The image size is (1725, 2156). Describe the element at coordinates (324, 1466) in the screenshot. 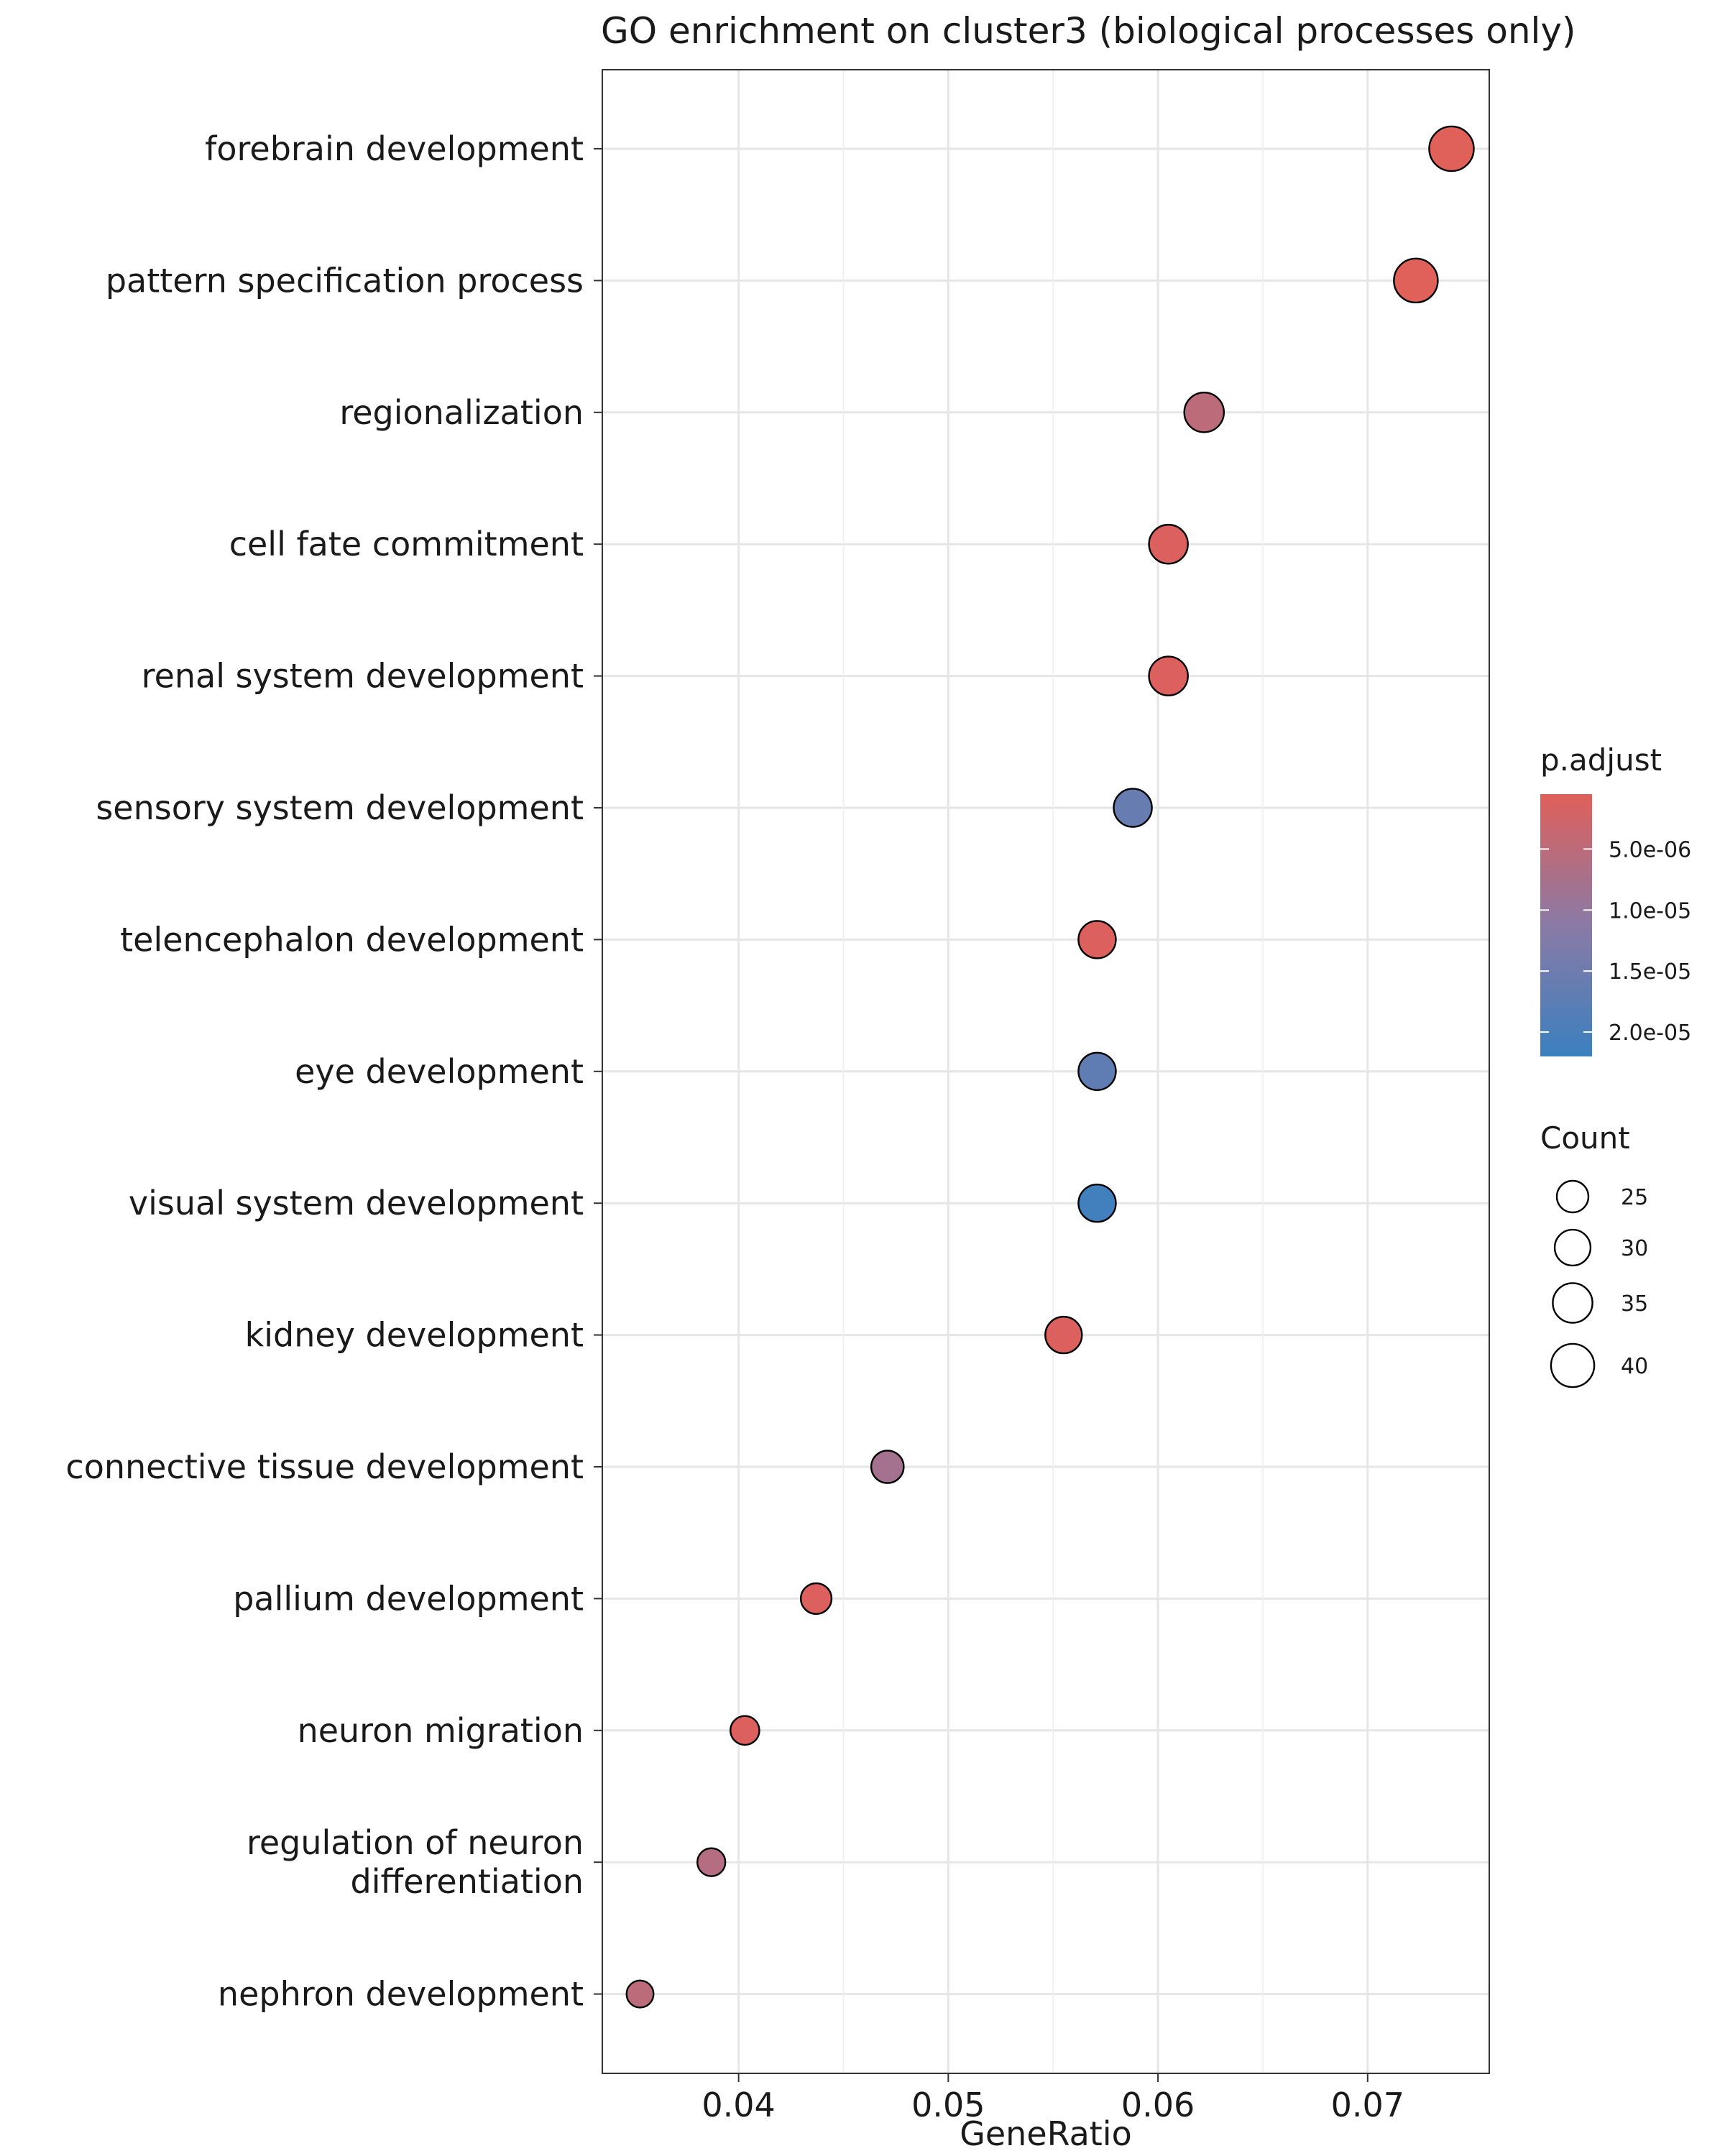

I see `y-tick-label: connective tissue development` at that location.